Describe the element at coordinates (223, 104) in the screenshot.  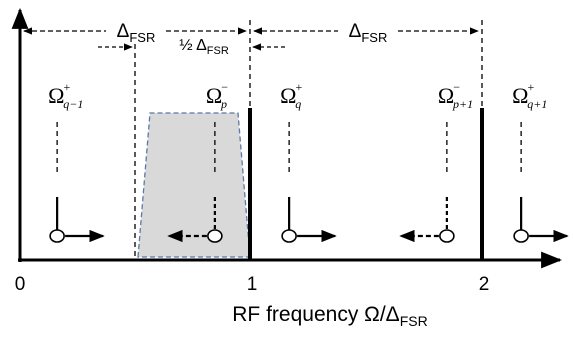
I see `mode-label-sub: p` at that location.